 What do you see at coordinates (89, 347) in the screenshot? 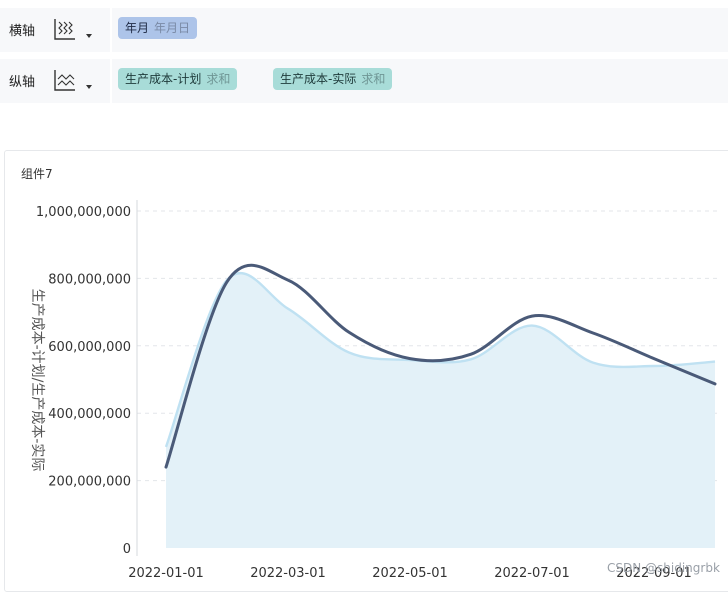
I see `y-tick-label: 600,000,000` at bounding box center [89, 347].